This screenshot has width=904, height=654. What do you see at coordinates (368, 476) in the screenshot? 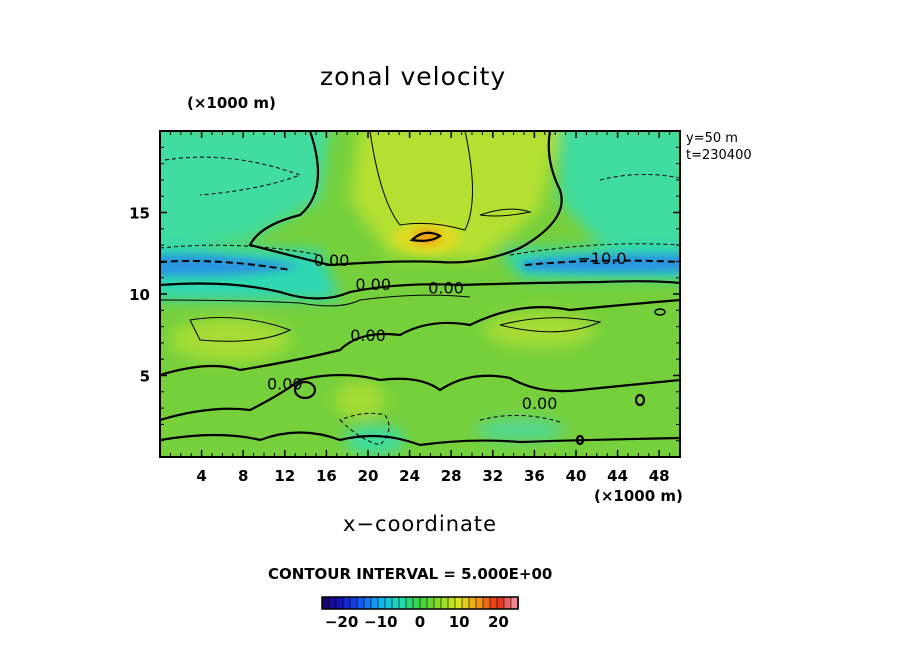
I see `x-tick-label: 20` at bounding box center [368, 476].